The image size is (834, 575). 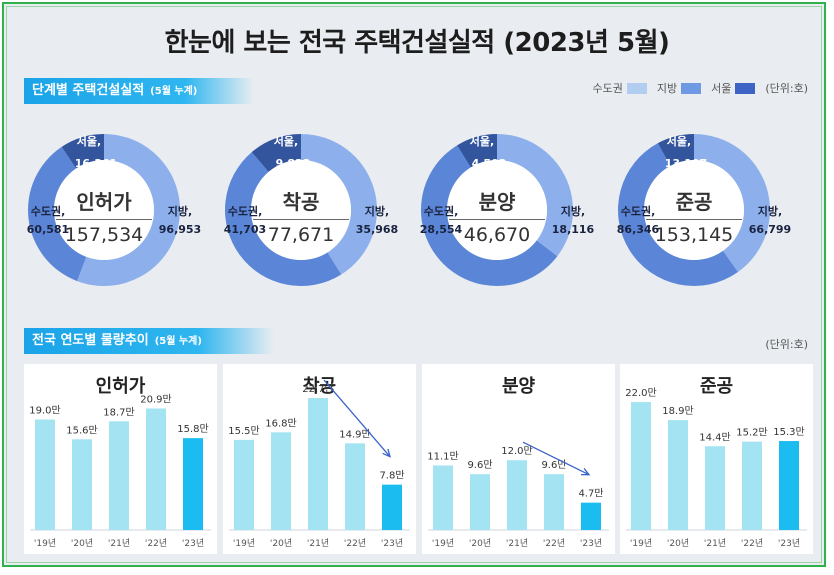 What do you see at coordinates (516, 451) in the screenshot?
I see `bar-value-label: 12.0만` at bounding box center [516, 451].